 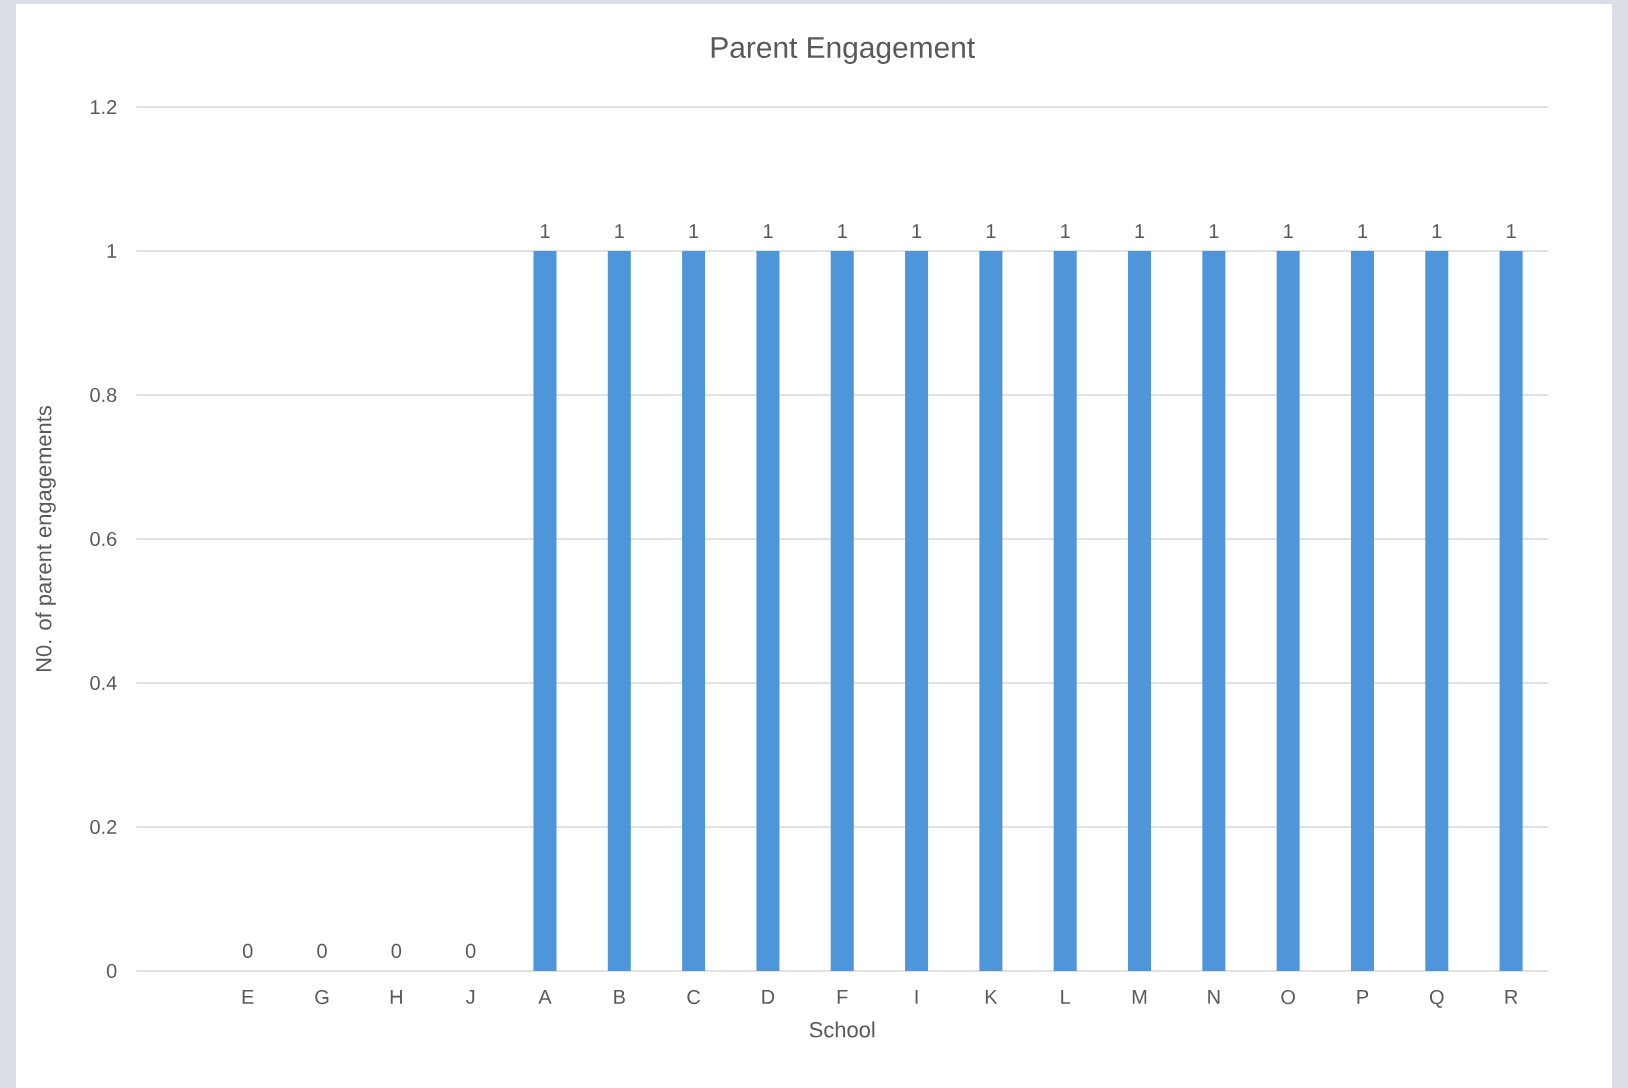 What do you see at coordinates (1066, 997) in the screenshot?
I see `x-tick-label: L` at bounding box center [1066, 997].